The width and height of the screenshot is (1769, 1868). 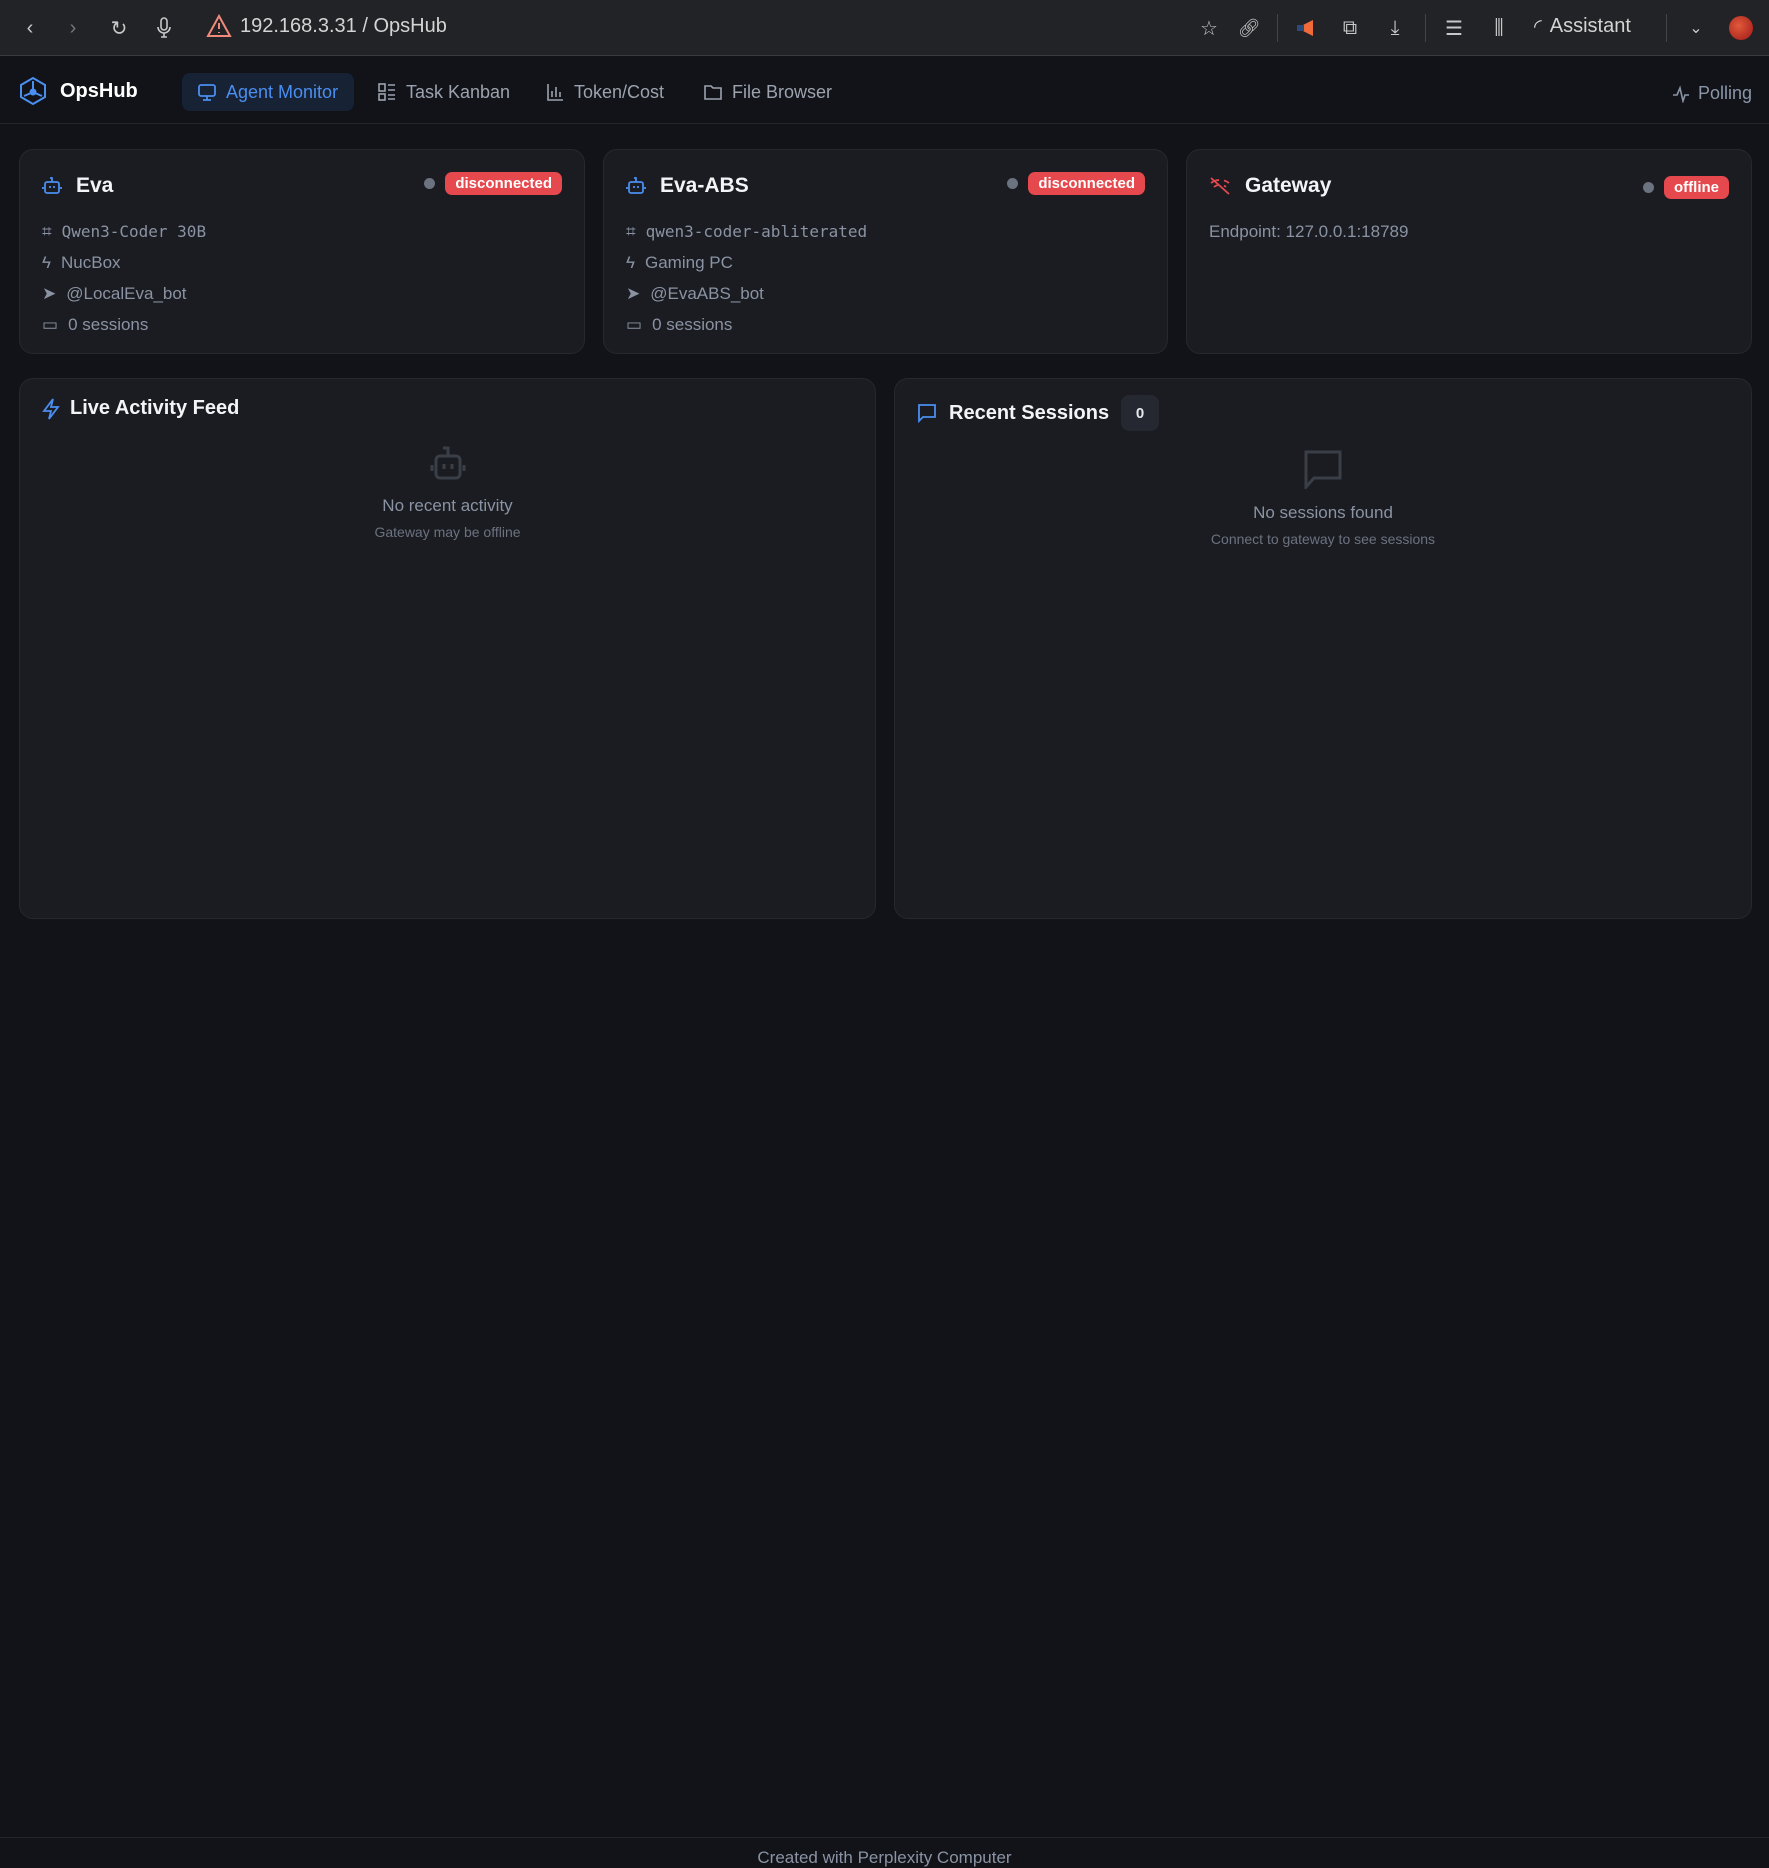 What do you see at coordinates (1350, 27) in the screenshot?
I see `extensions-puzzle-icon: ⧉` at bounding box center [1350, 27].